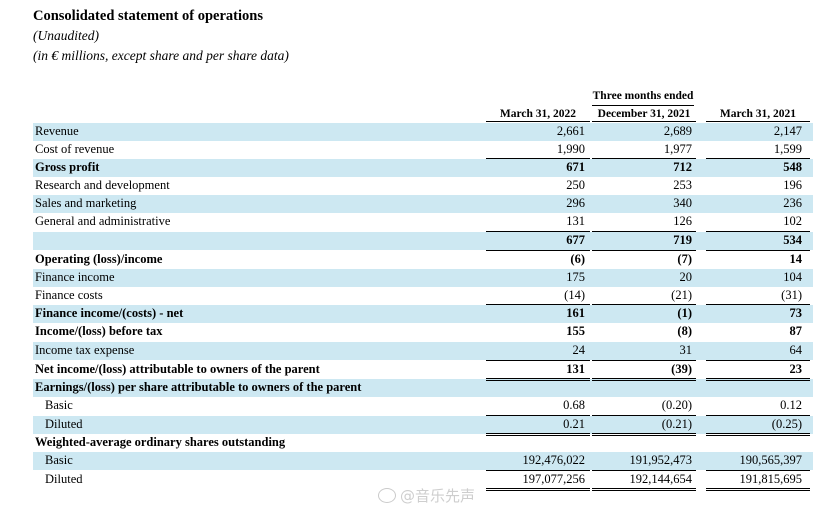 This screenshot has height=512, width=836. Describe the element at coordinates (787, 149) in the screenshot. I see `row-value: 1,599` at that location.